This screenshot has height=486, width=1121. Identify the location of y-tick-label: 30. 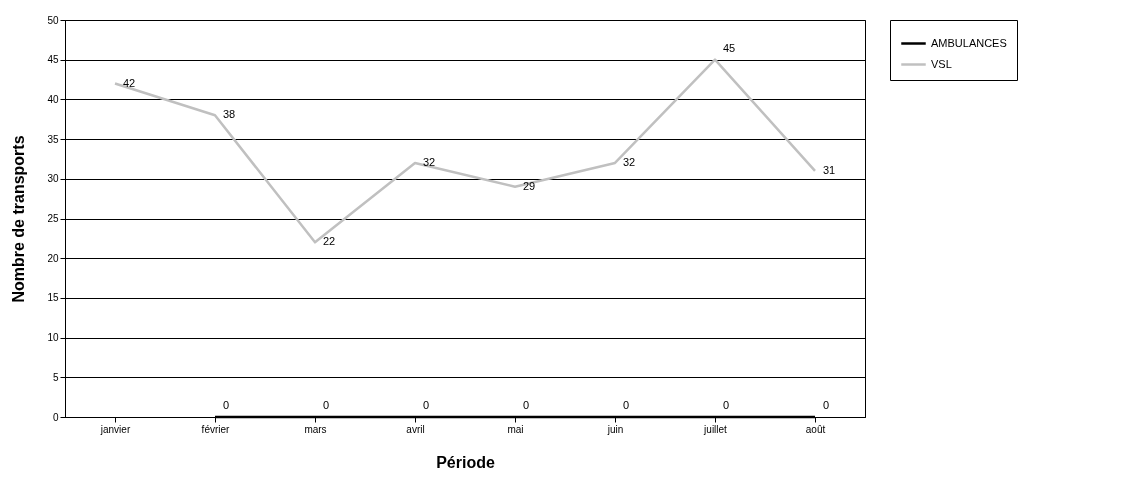
(53, 179).